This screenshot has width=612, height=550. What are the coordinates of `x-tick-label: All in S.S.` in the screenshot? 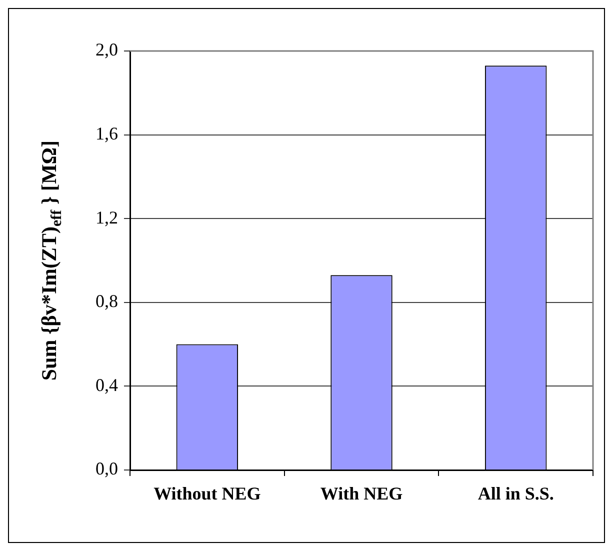 It's located at (516, 493).